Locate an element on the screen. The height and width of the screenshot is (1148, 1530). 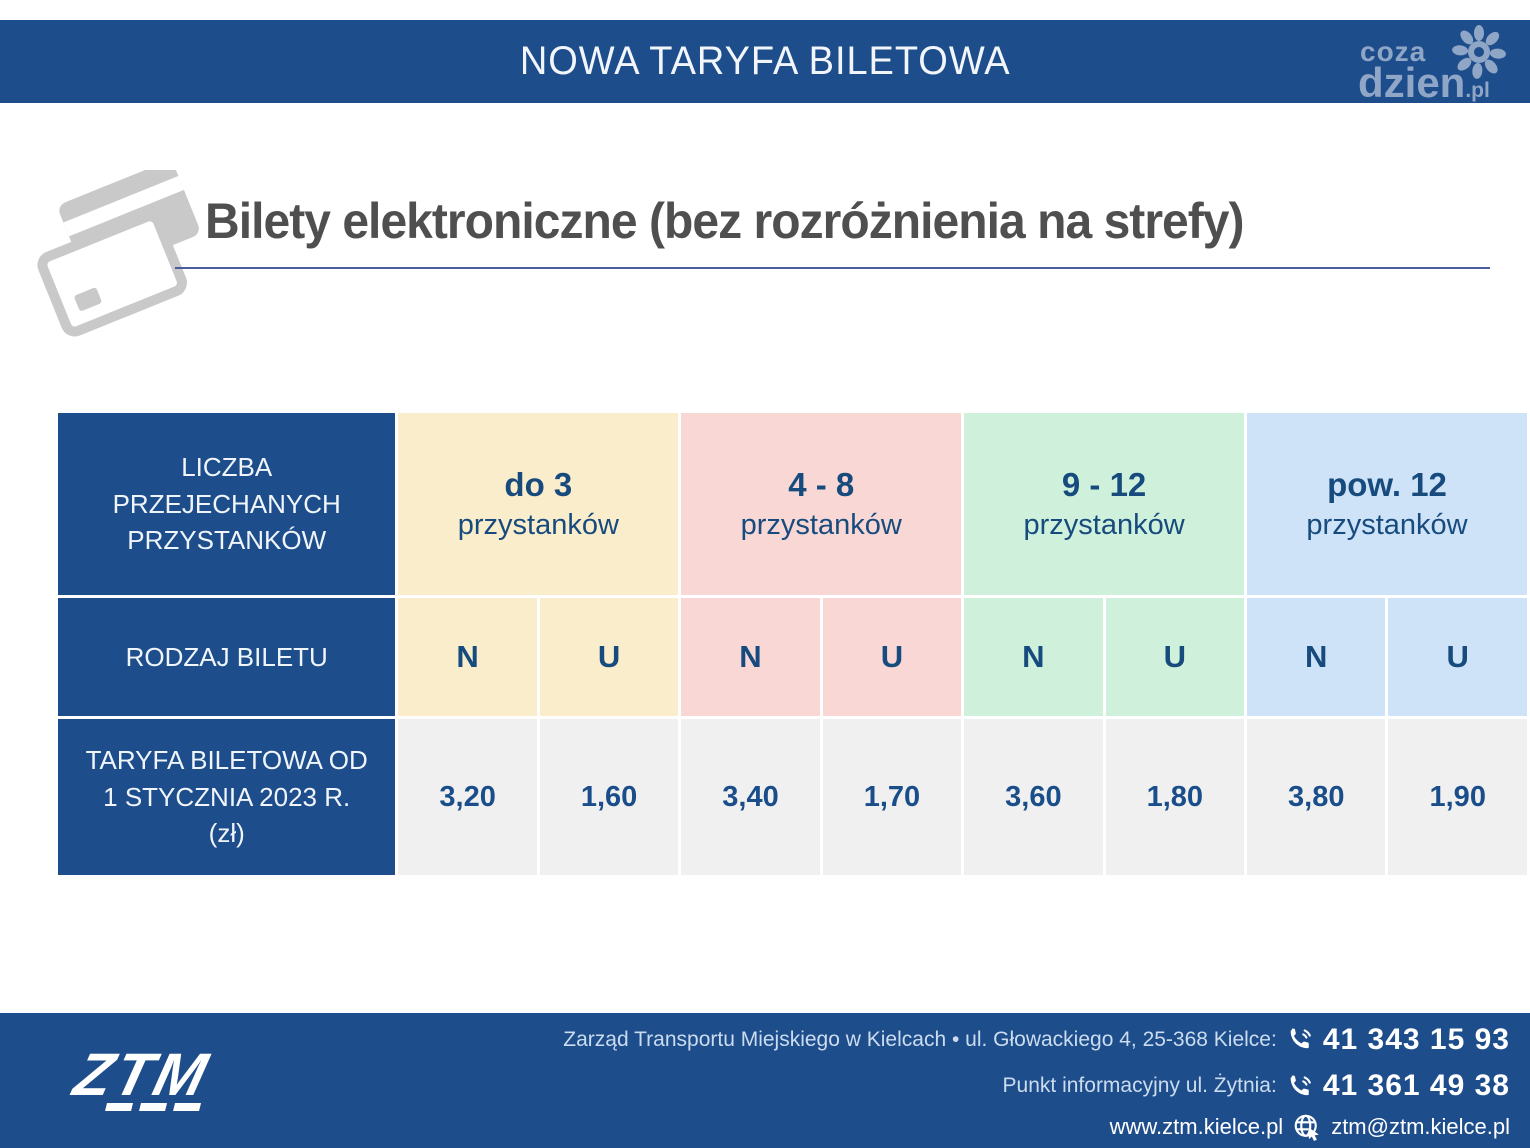
email-address: ztm@ztm.kielce.pl is located at coordinates (1420, 1126).